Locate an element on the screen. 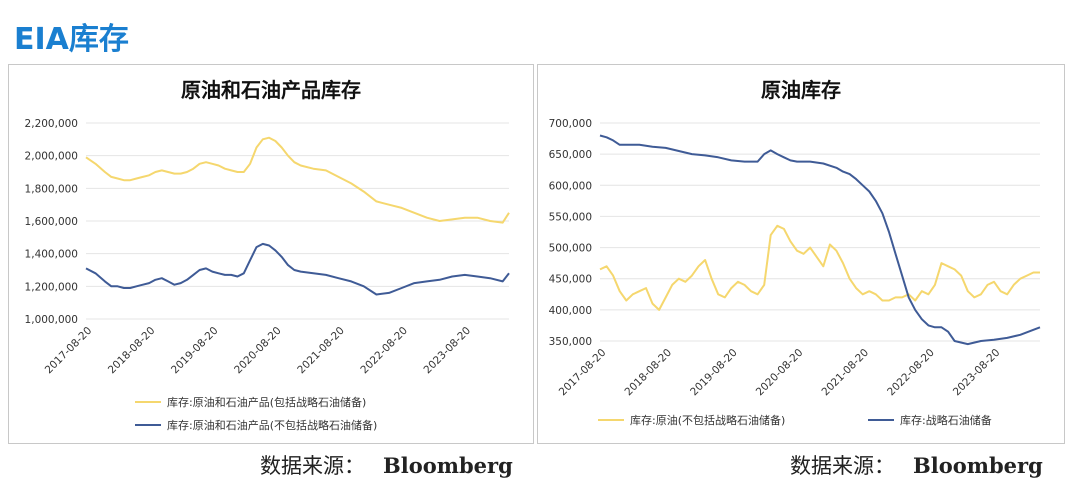  chart-title: 原油库存 is located at coordinates (801, 90).